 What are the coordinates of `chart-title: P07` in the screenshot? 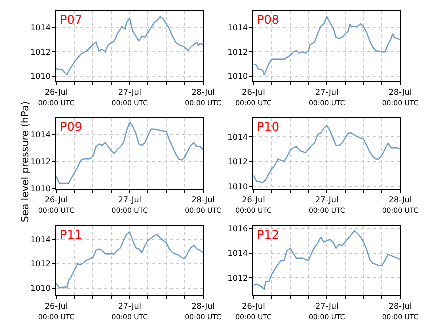 It's located at (71, 20).